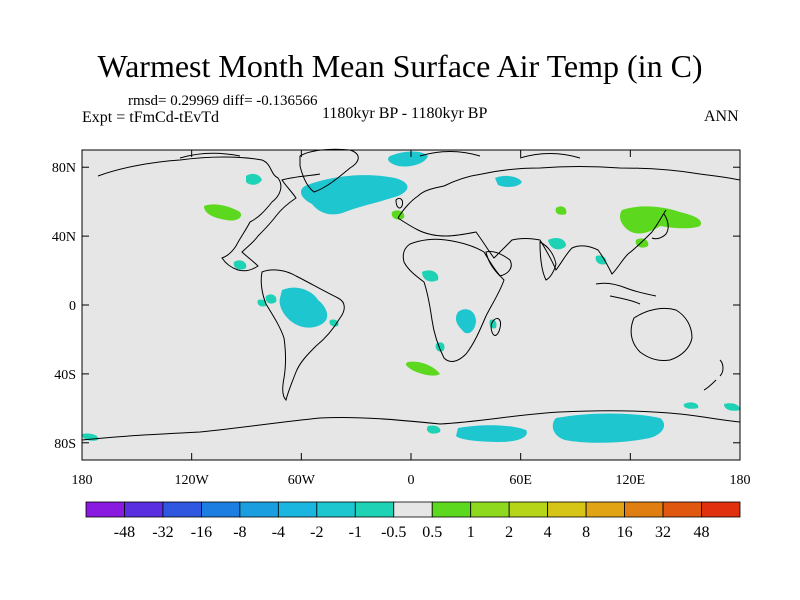 This screenshot has width=800, height=600. What do you see at coordinates (65, 375) in the screenshot?
I see `y-tick-label-3: 40S` at bounding box center [65, 375].